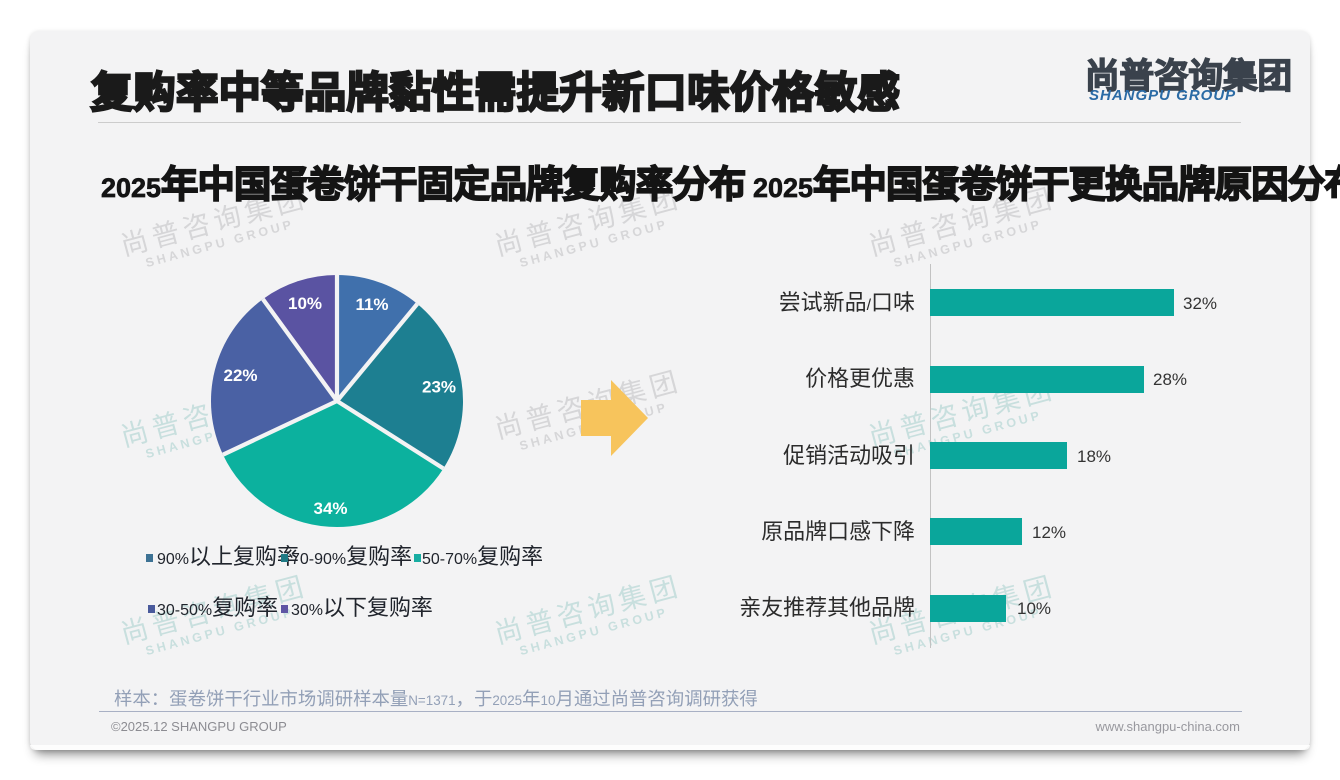 The image size is (1340, 780). I want to click on svg-text: 34%, so click(330, 508).